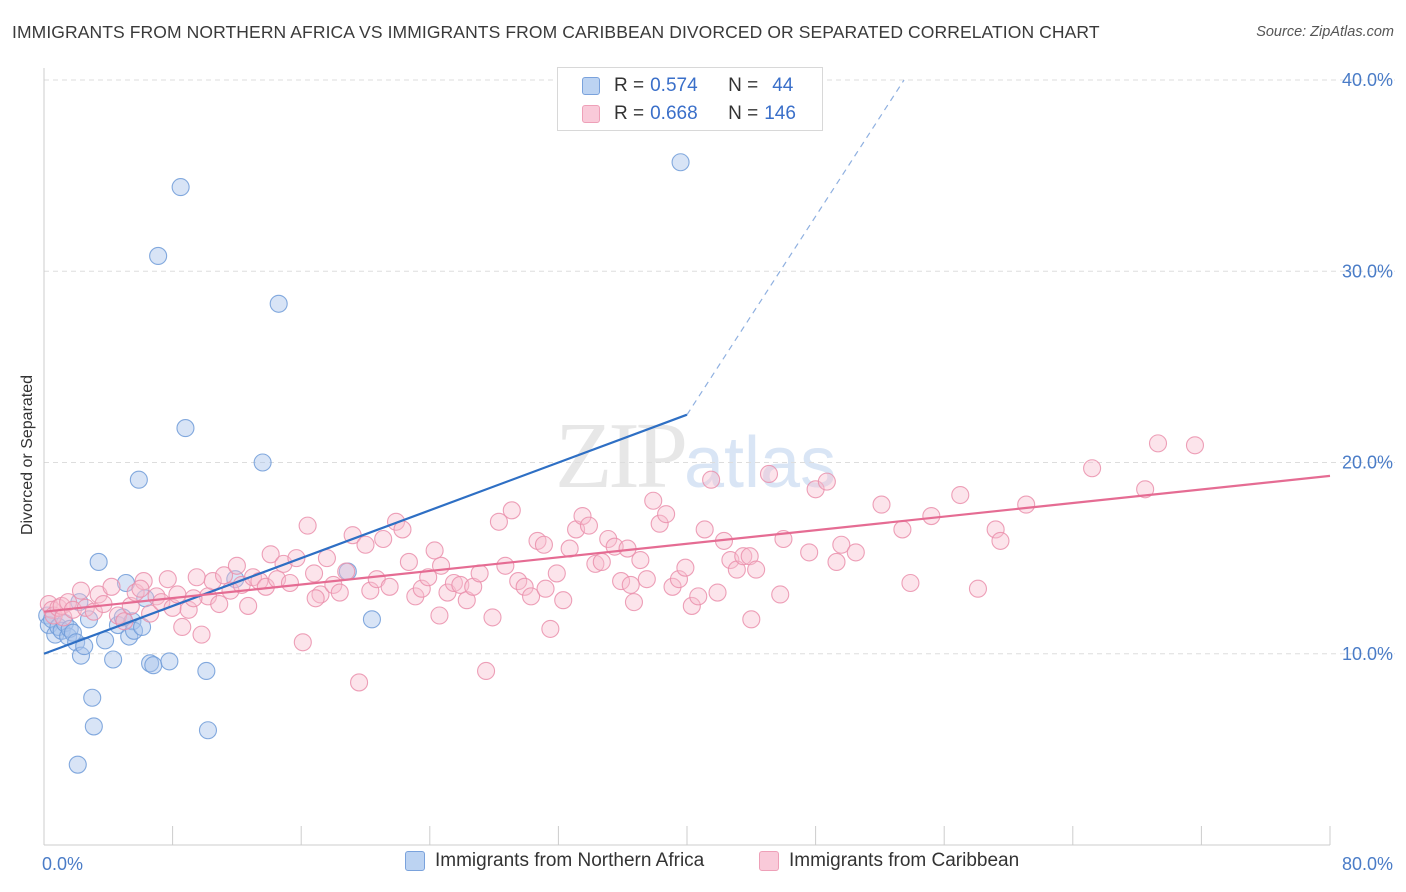 This screenshot has height=892, width=1406. What do you see at coordinates (365, 534) in the screenshot?
I see `trendline-northern-africa` at bounding box center [365, 534].